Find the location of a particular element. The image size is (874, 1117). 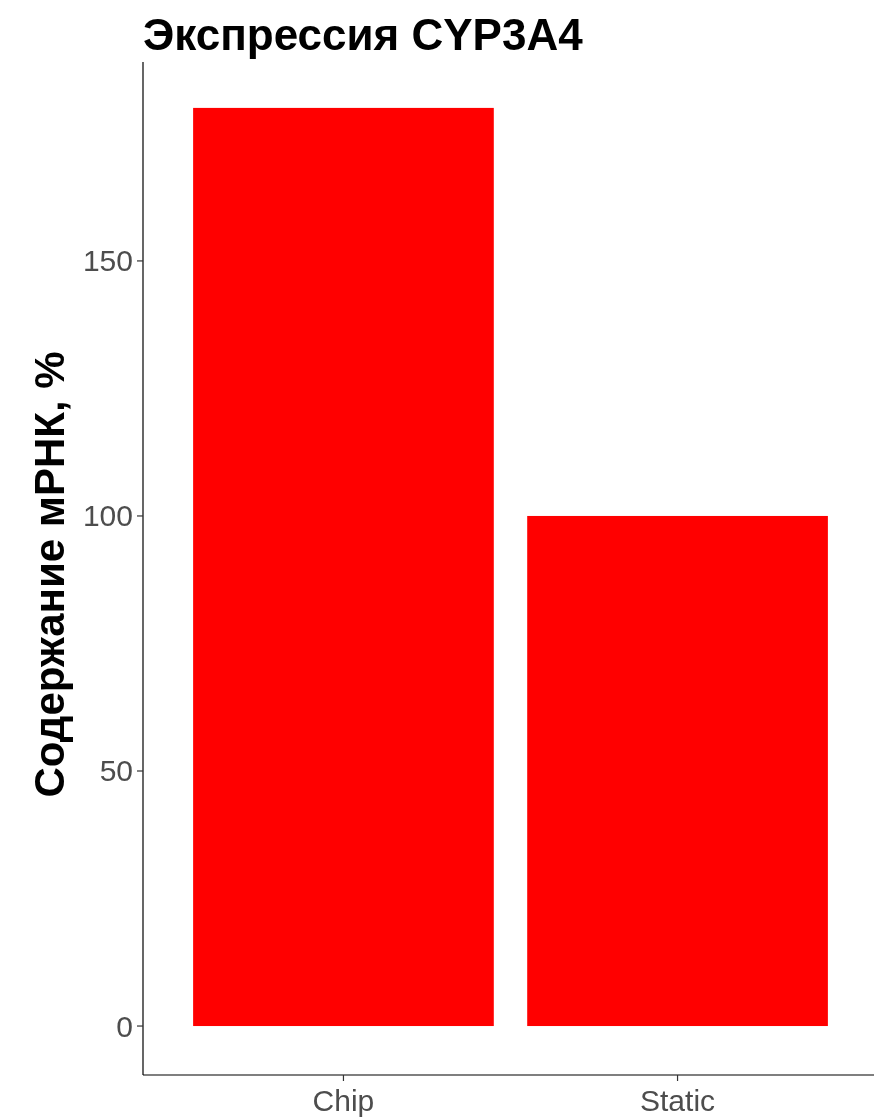

x-tick-label: Static is located at coordinates (678, 1100).